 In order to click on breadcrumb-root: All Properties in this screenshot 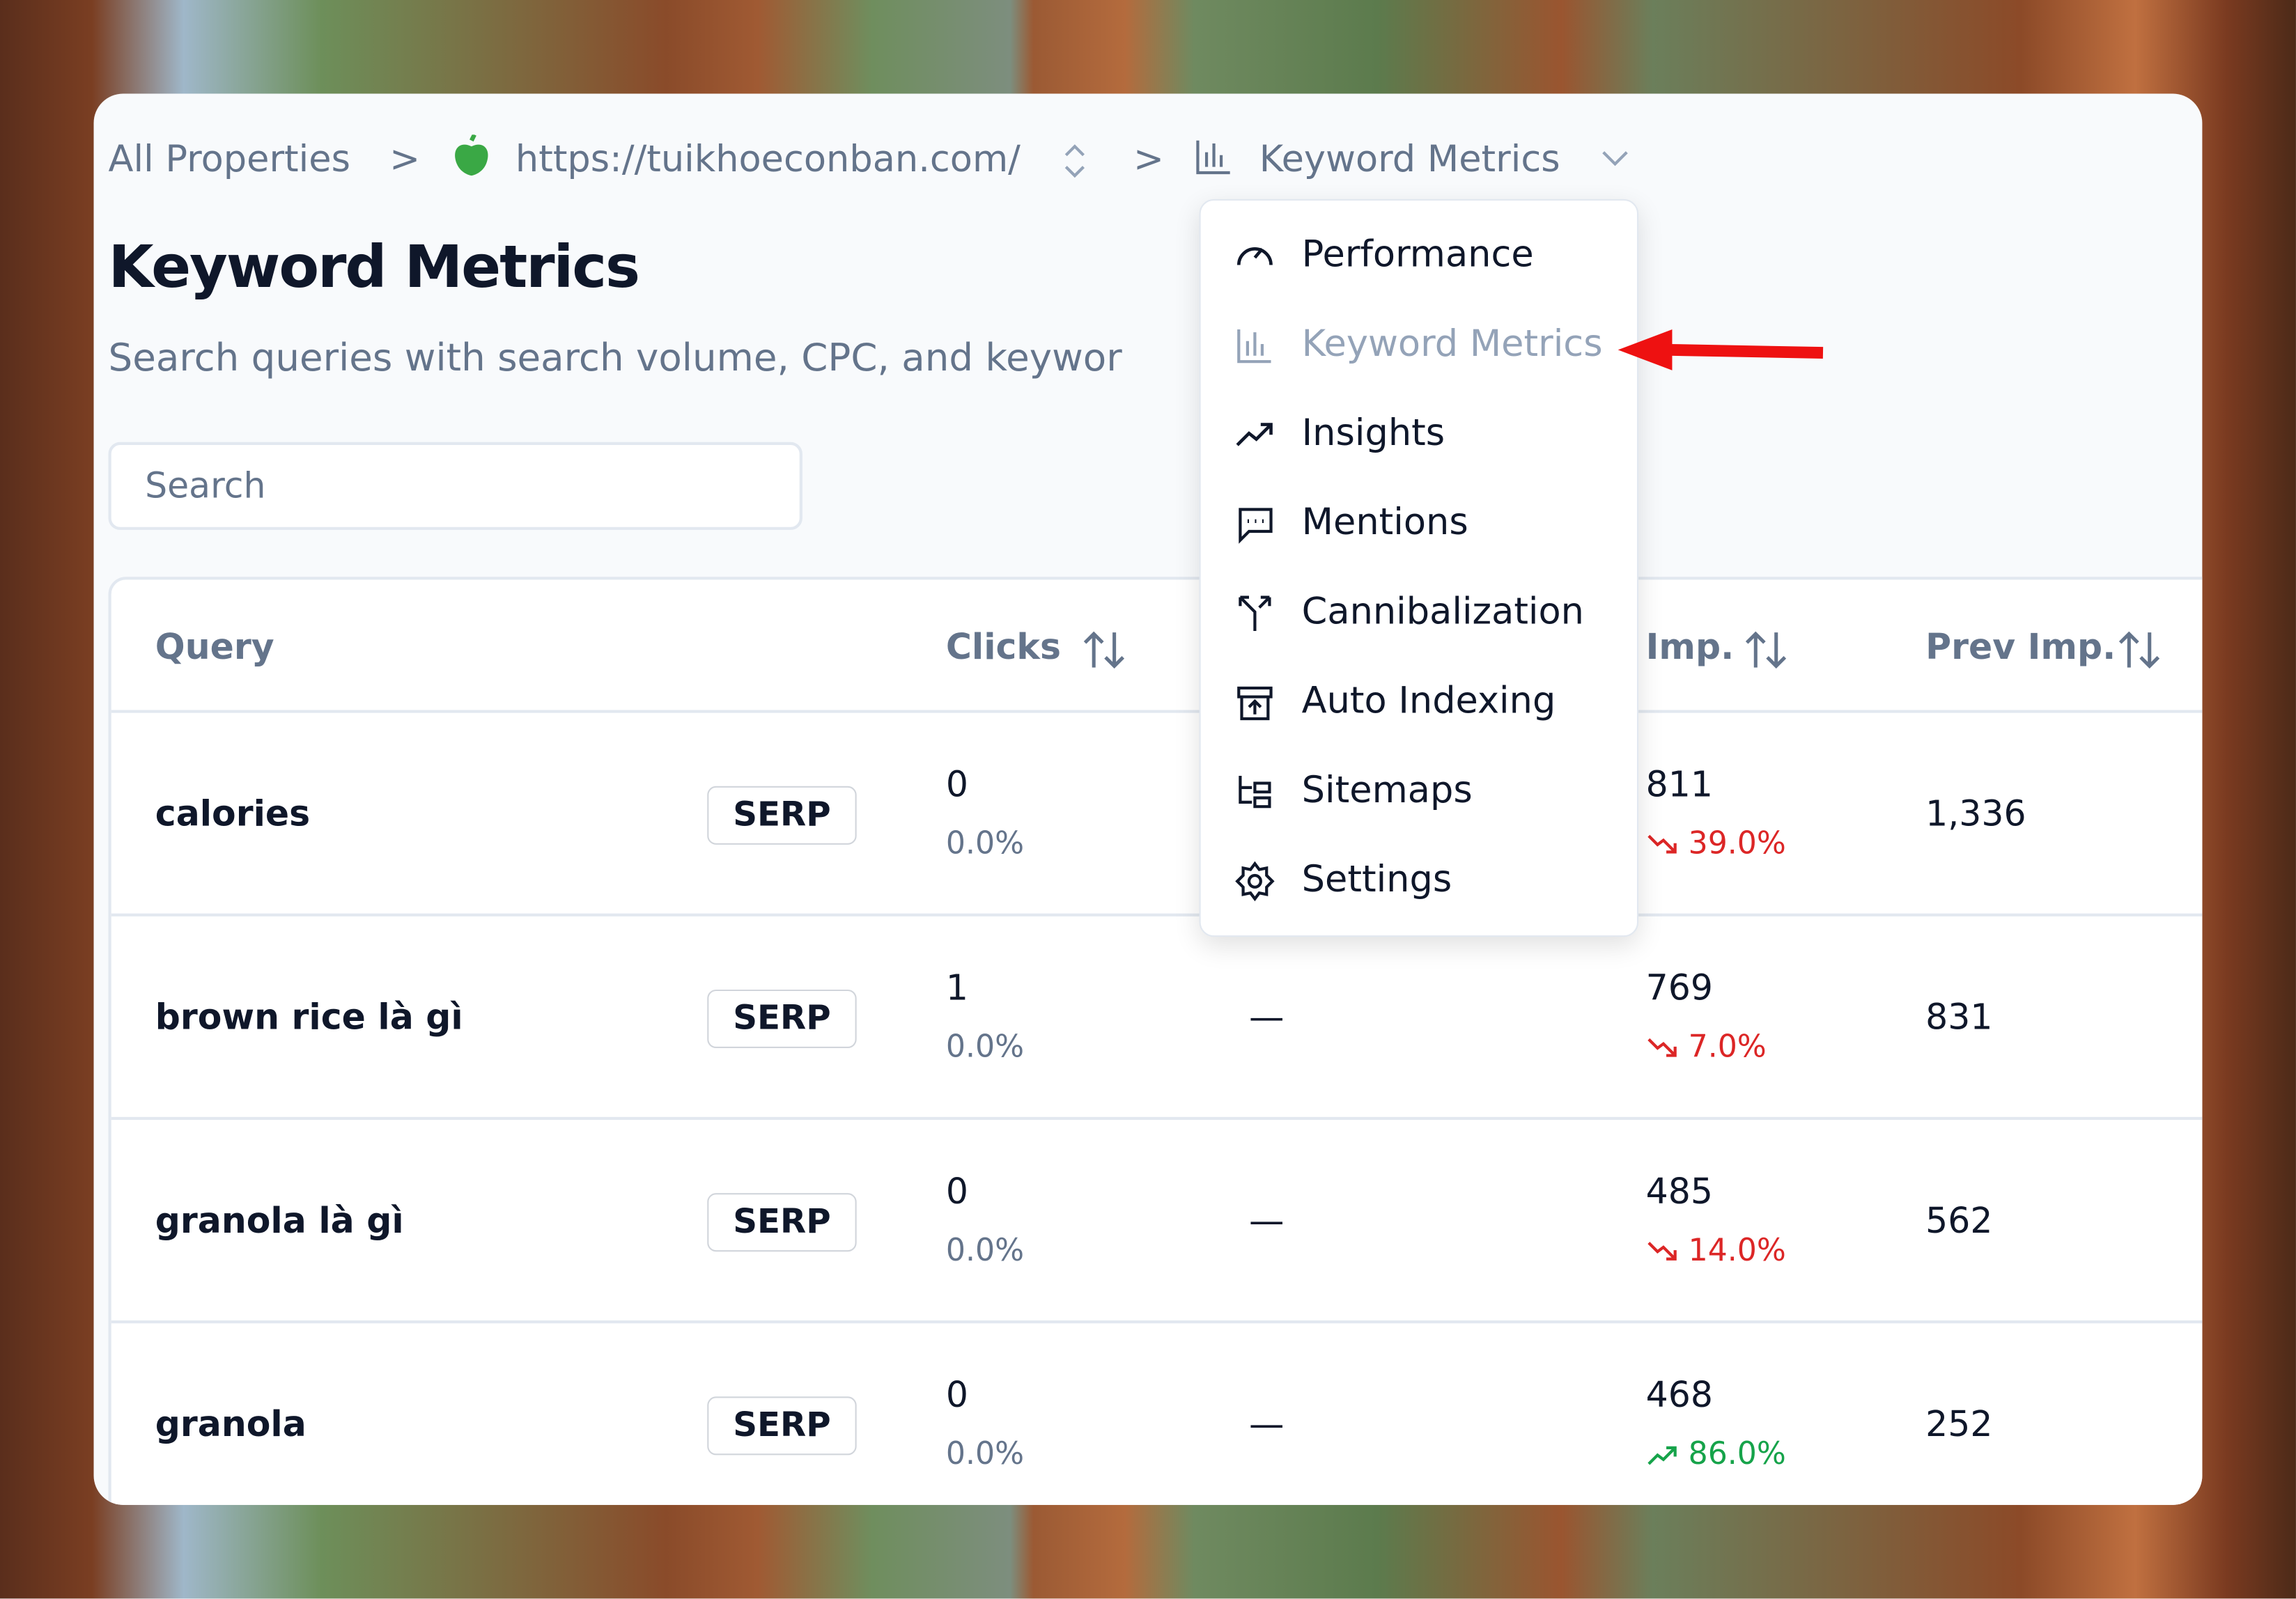, I will do `click(229, 158)`.